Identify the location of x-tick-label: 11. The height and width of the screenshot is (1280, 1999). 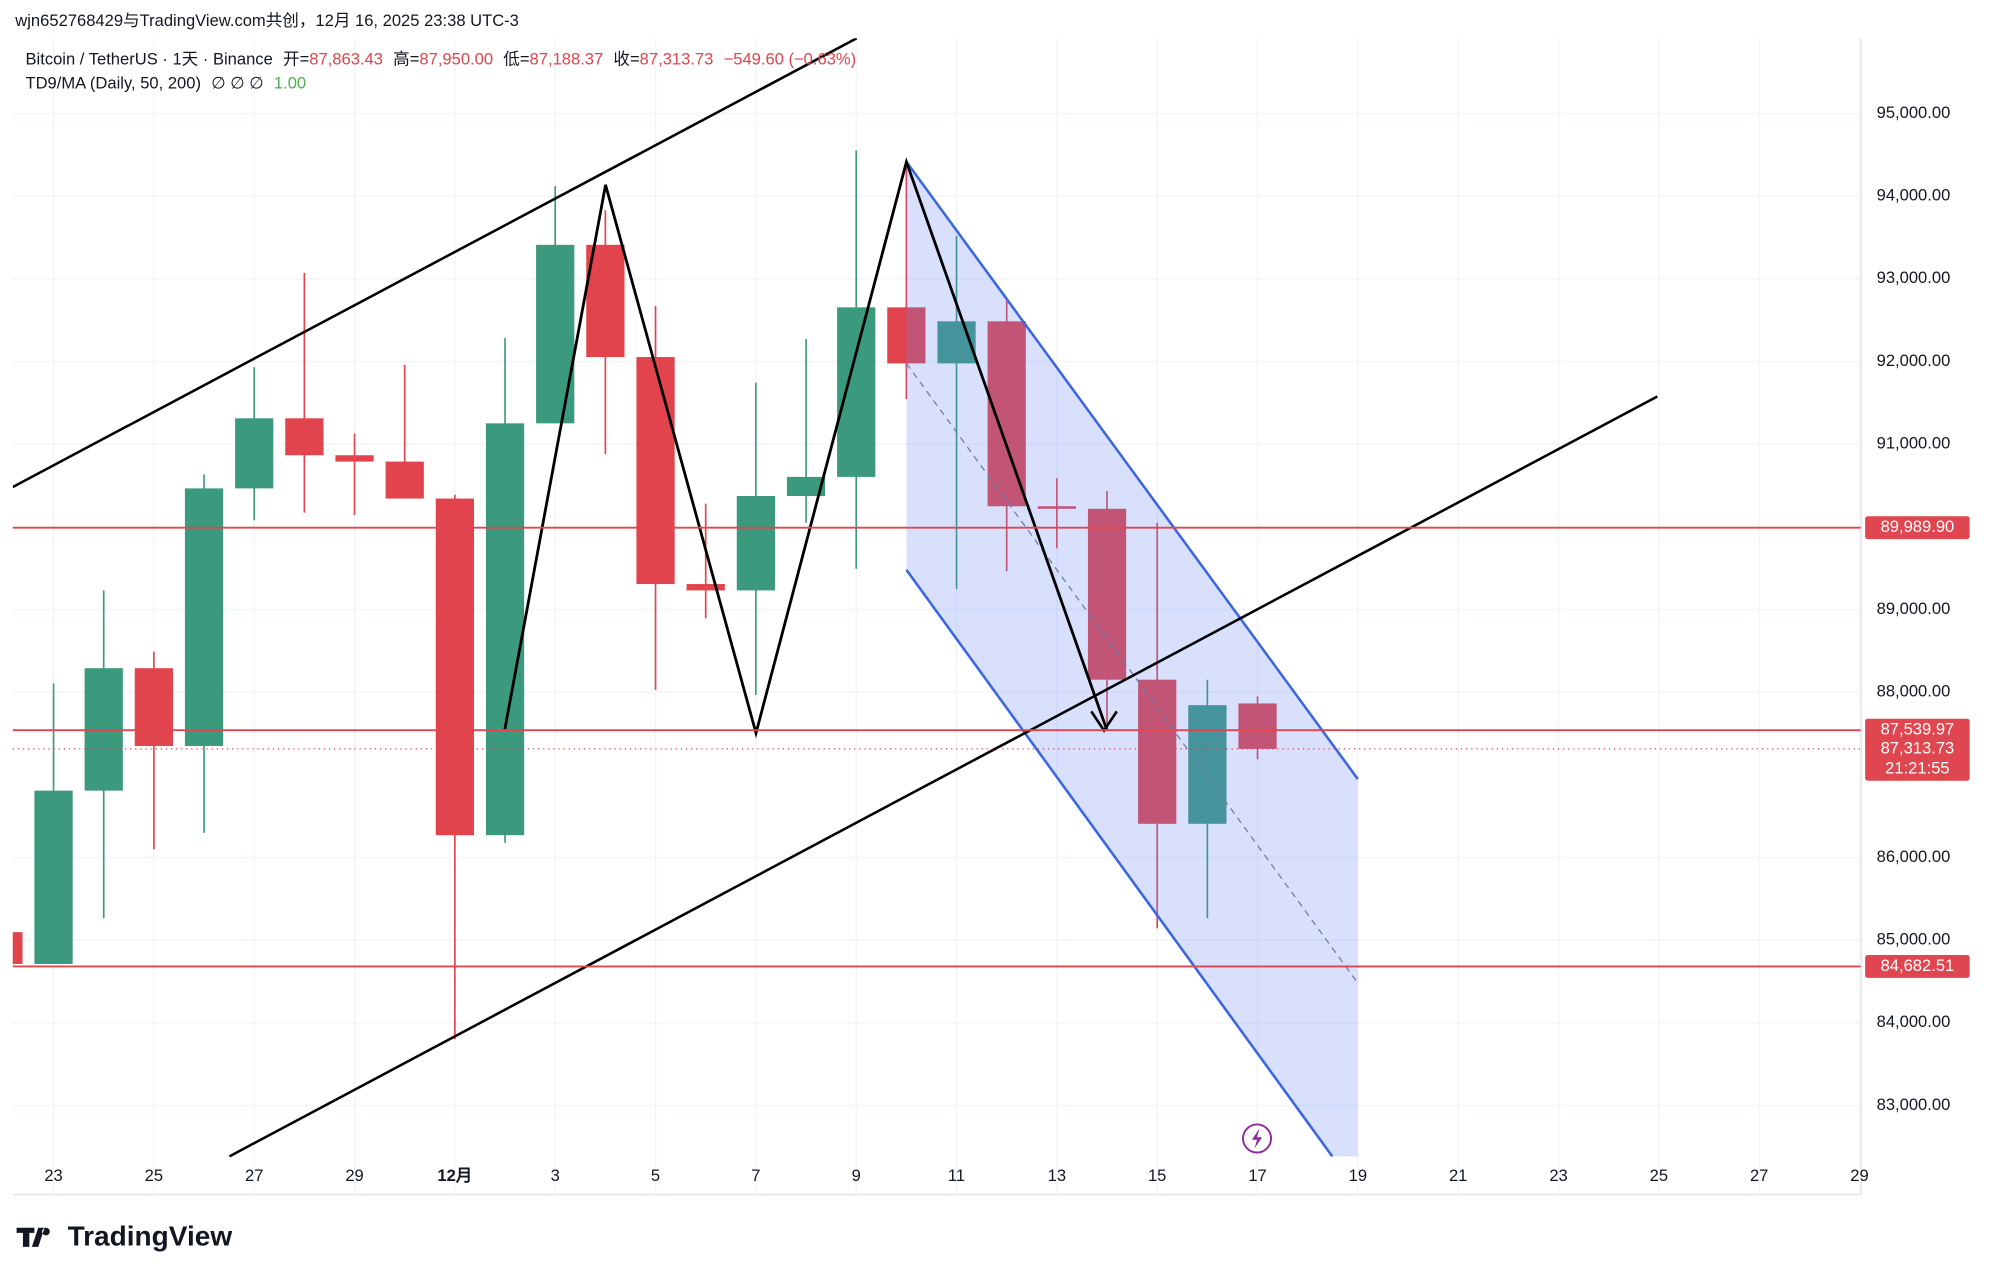
(956, 1175).